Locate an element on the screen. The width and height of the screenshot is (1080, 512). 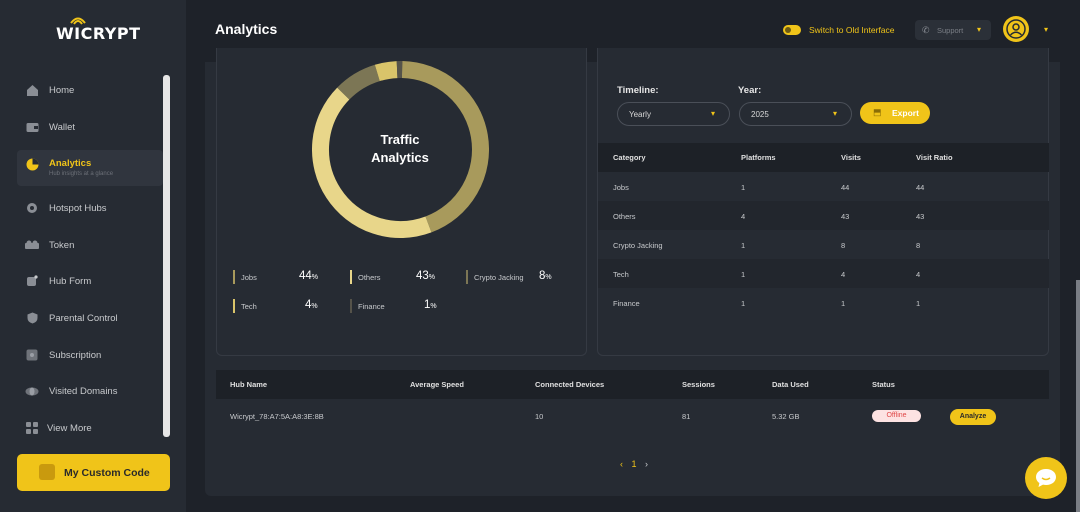
column-header: Average Speed is located at coordinates (437, 384).